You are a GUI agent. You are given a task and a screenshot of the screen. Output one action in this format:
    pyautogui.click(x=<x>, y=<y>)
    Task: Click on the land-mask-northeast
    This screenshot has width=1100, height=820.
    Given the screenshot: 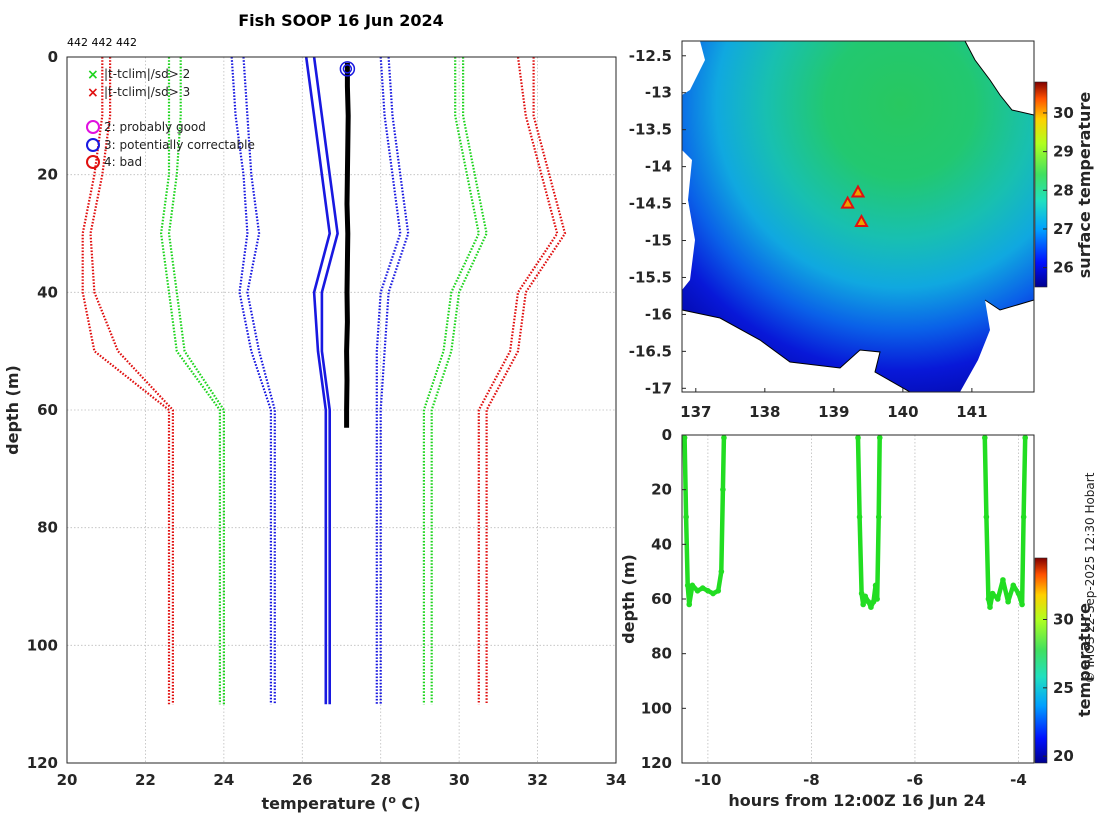 What is the action you would take?
    pyautogui.click(x=999, y=78)
    